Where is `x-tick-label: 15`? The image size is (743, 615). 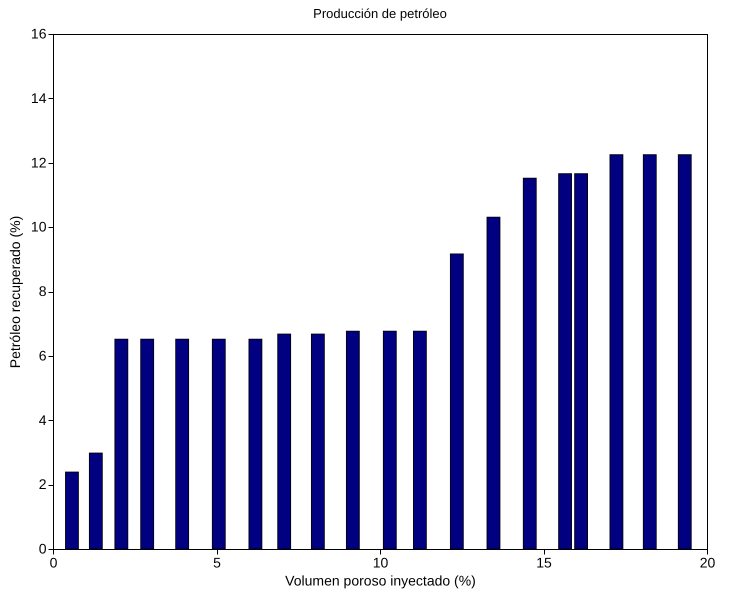
x-tick-label: 15 is located at coordinates (544, 562).